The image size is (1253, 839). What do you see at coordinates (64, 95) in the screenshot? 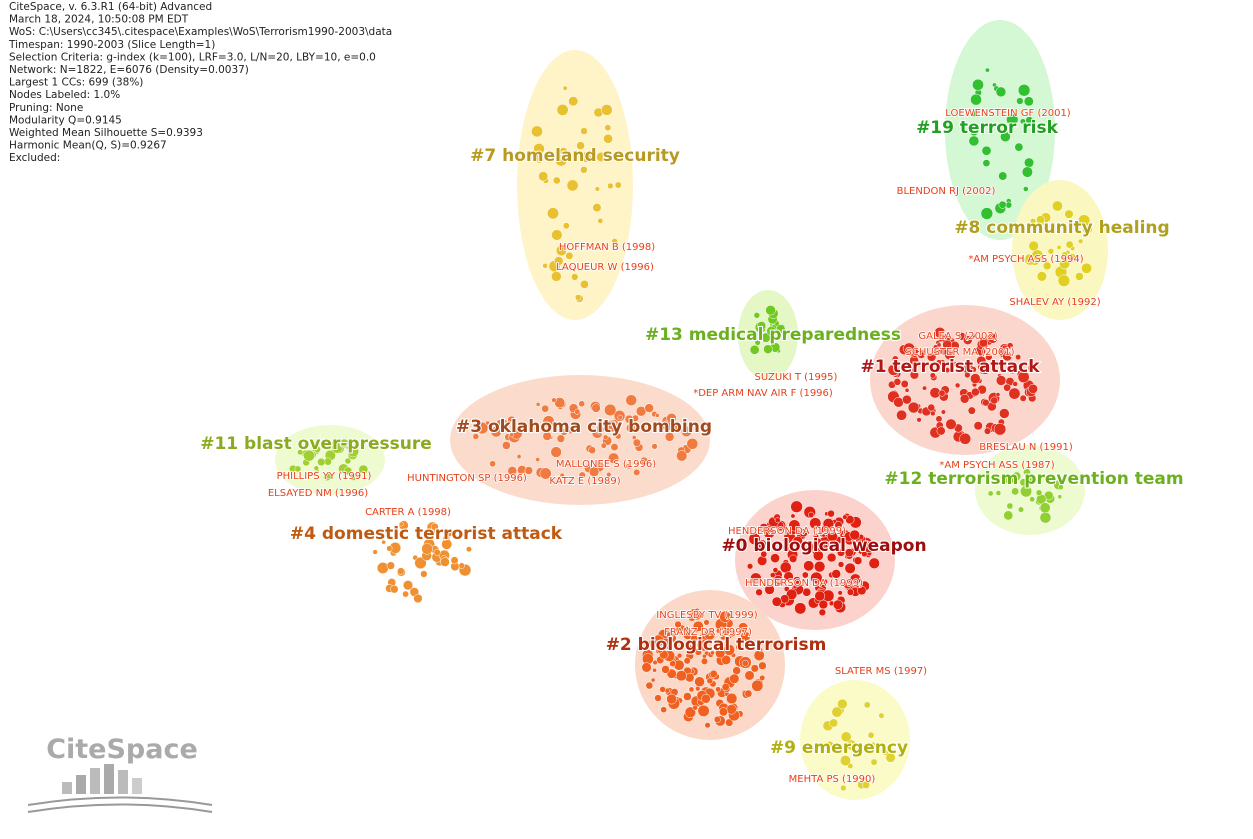
I see `info-line: Nodes Labeled: 1.0%` at bounding box center [64, 95].